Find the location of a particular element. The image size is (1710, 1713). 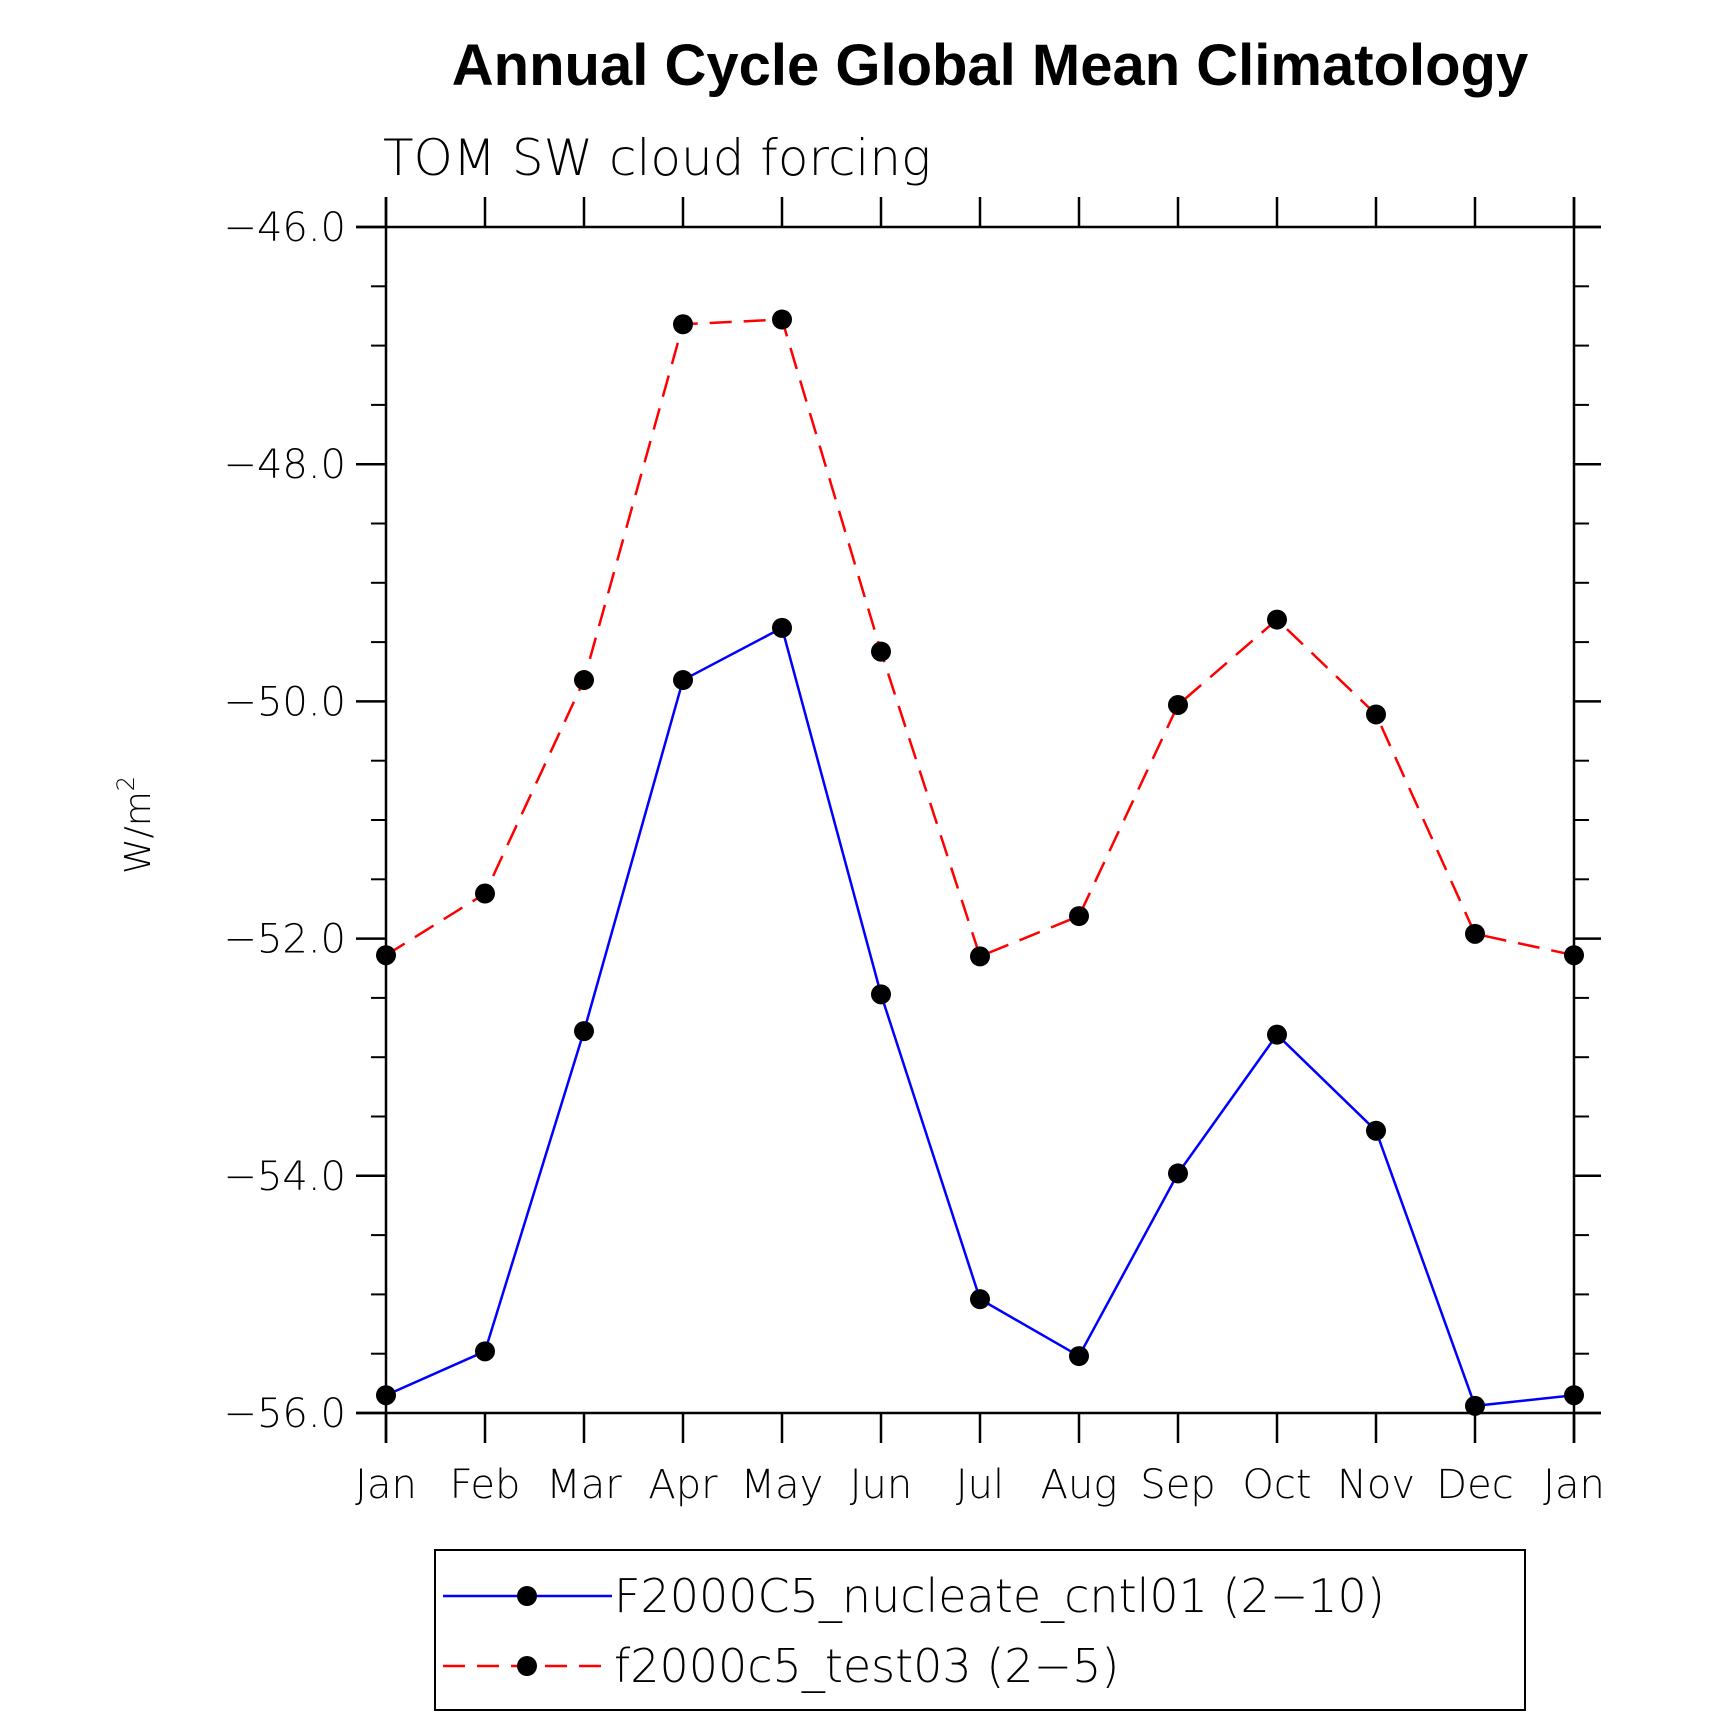

x-tick-label: Sep is located at coordinates (1177, 1485).